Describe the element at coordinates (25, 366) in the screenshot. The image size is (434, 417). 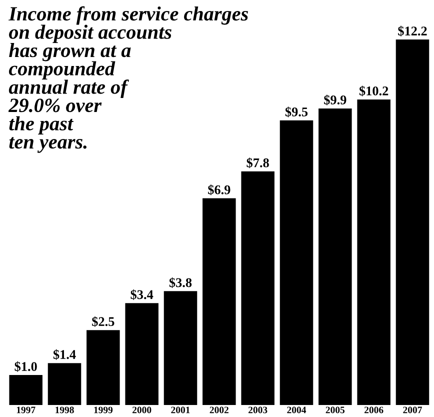
I see `data-label: $1.0` at that location.